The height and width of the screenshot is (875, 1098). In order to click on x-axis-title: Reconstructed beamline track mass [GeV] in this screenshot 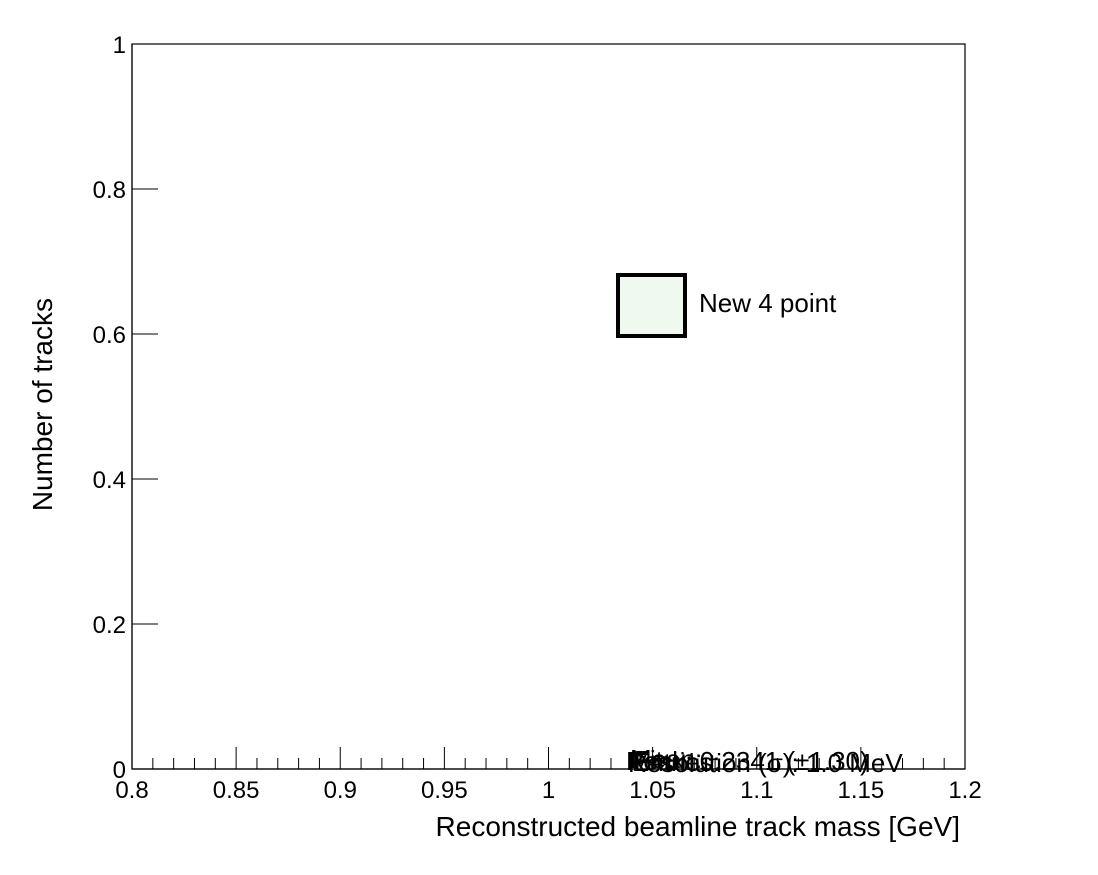, I will do `click(698, 826)`.